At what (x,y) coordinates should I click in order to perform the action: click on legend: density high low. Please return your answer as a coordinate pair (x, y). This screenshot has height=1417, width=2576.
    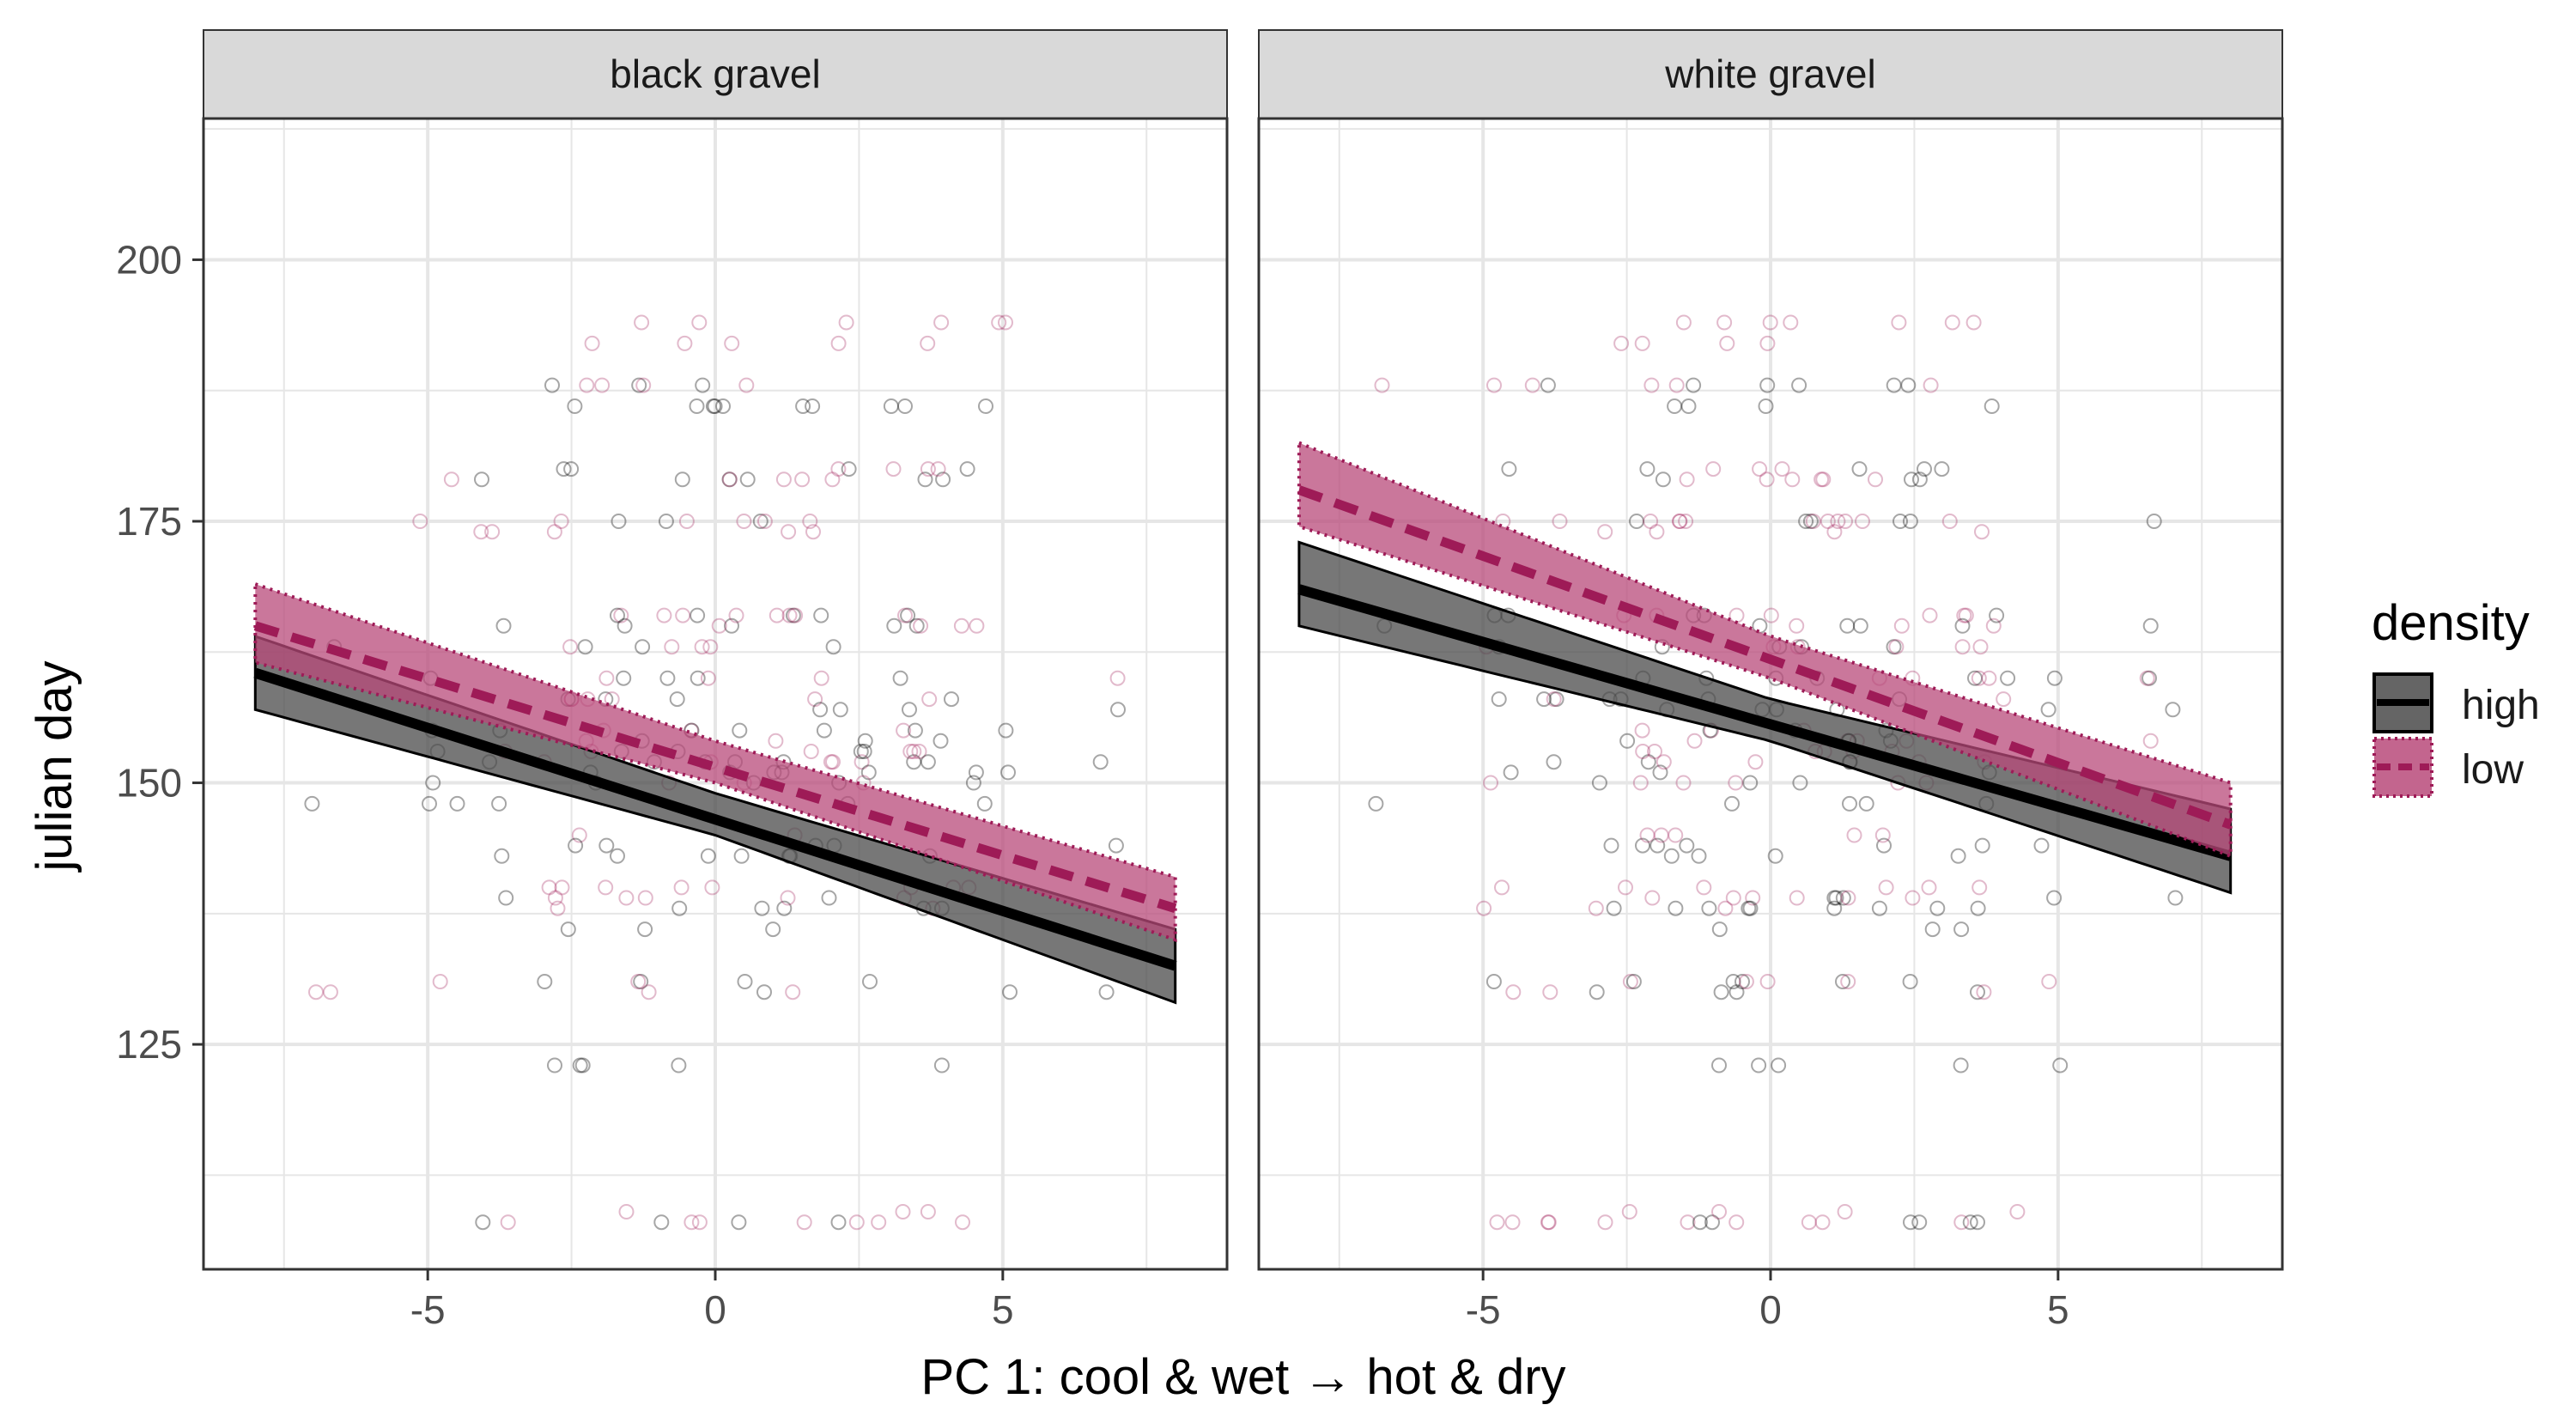
    Looking at the image, I should click on (2456, 696).